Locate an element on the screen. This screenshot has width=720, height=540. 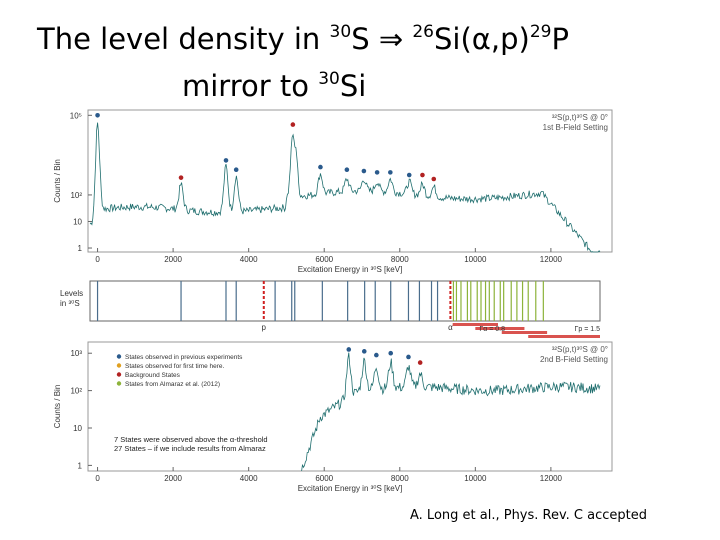
mass-number: 29 is located at coordinates (540, 32).